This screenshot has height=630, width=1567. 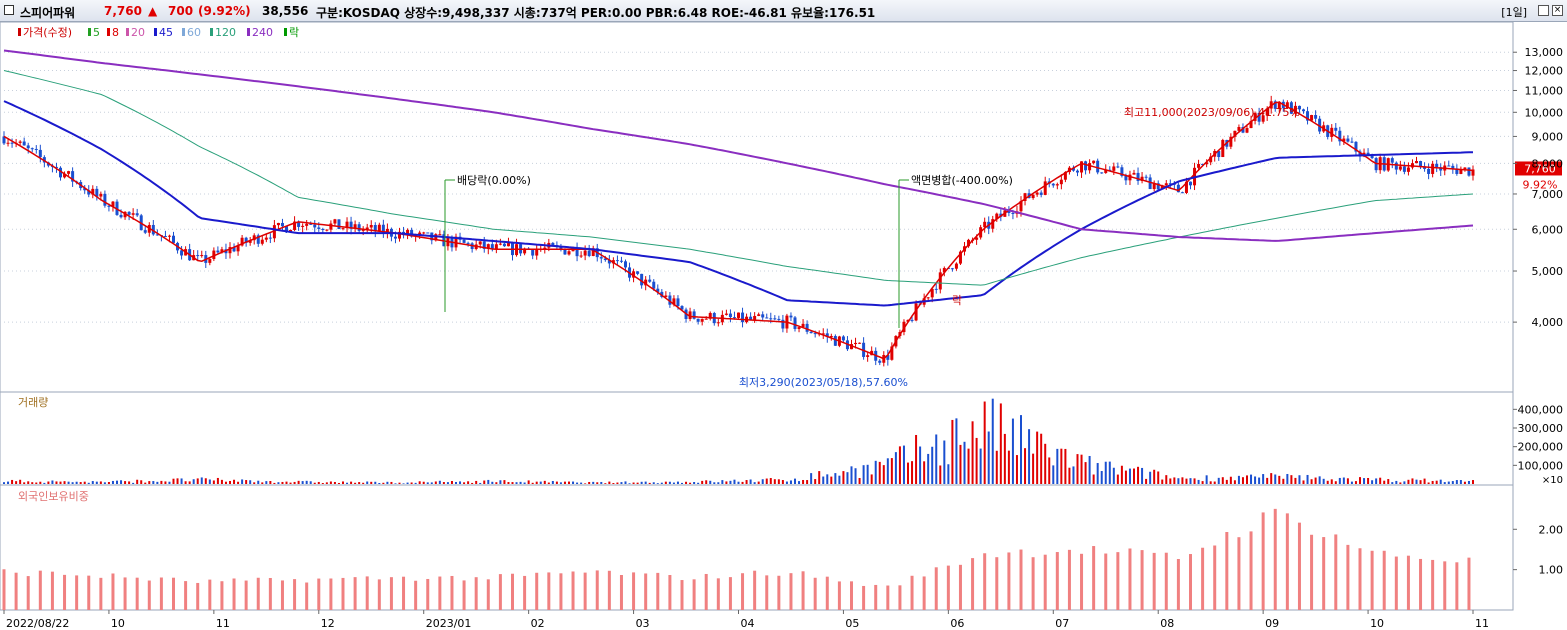 What do you see at coordinates (1514, 12) in the screenshot?
I see `period-selector: [1일]` at bounding box center [1514, 12].